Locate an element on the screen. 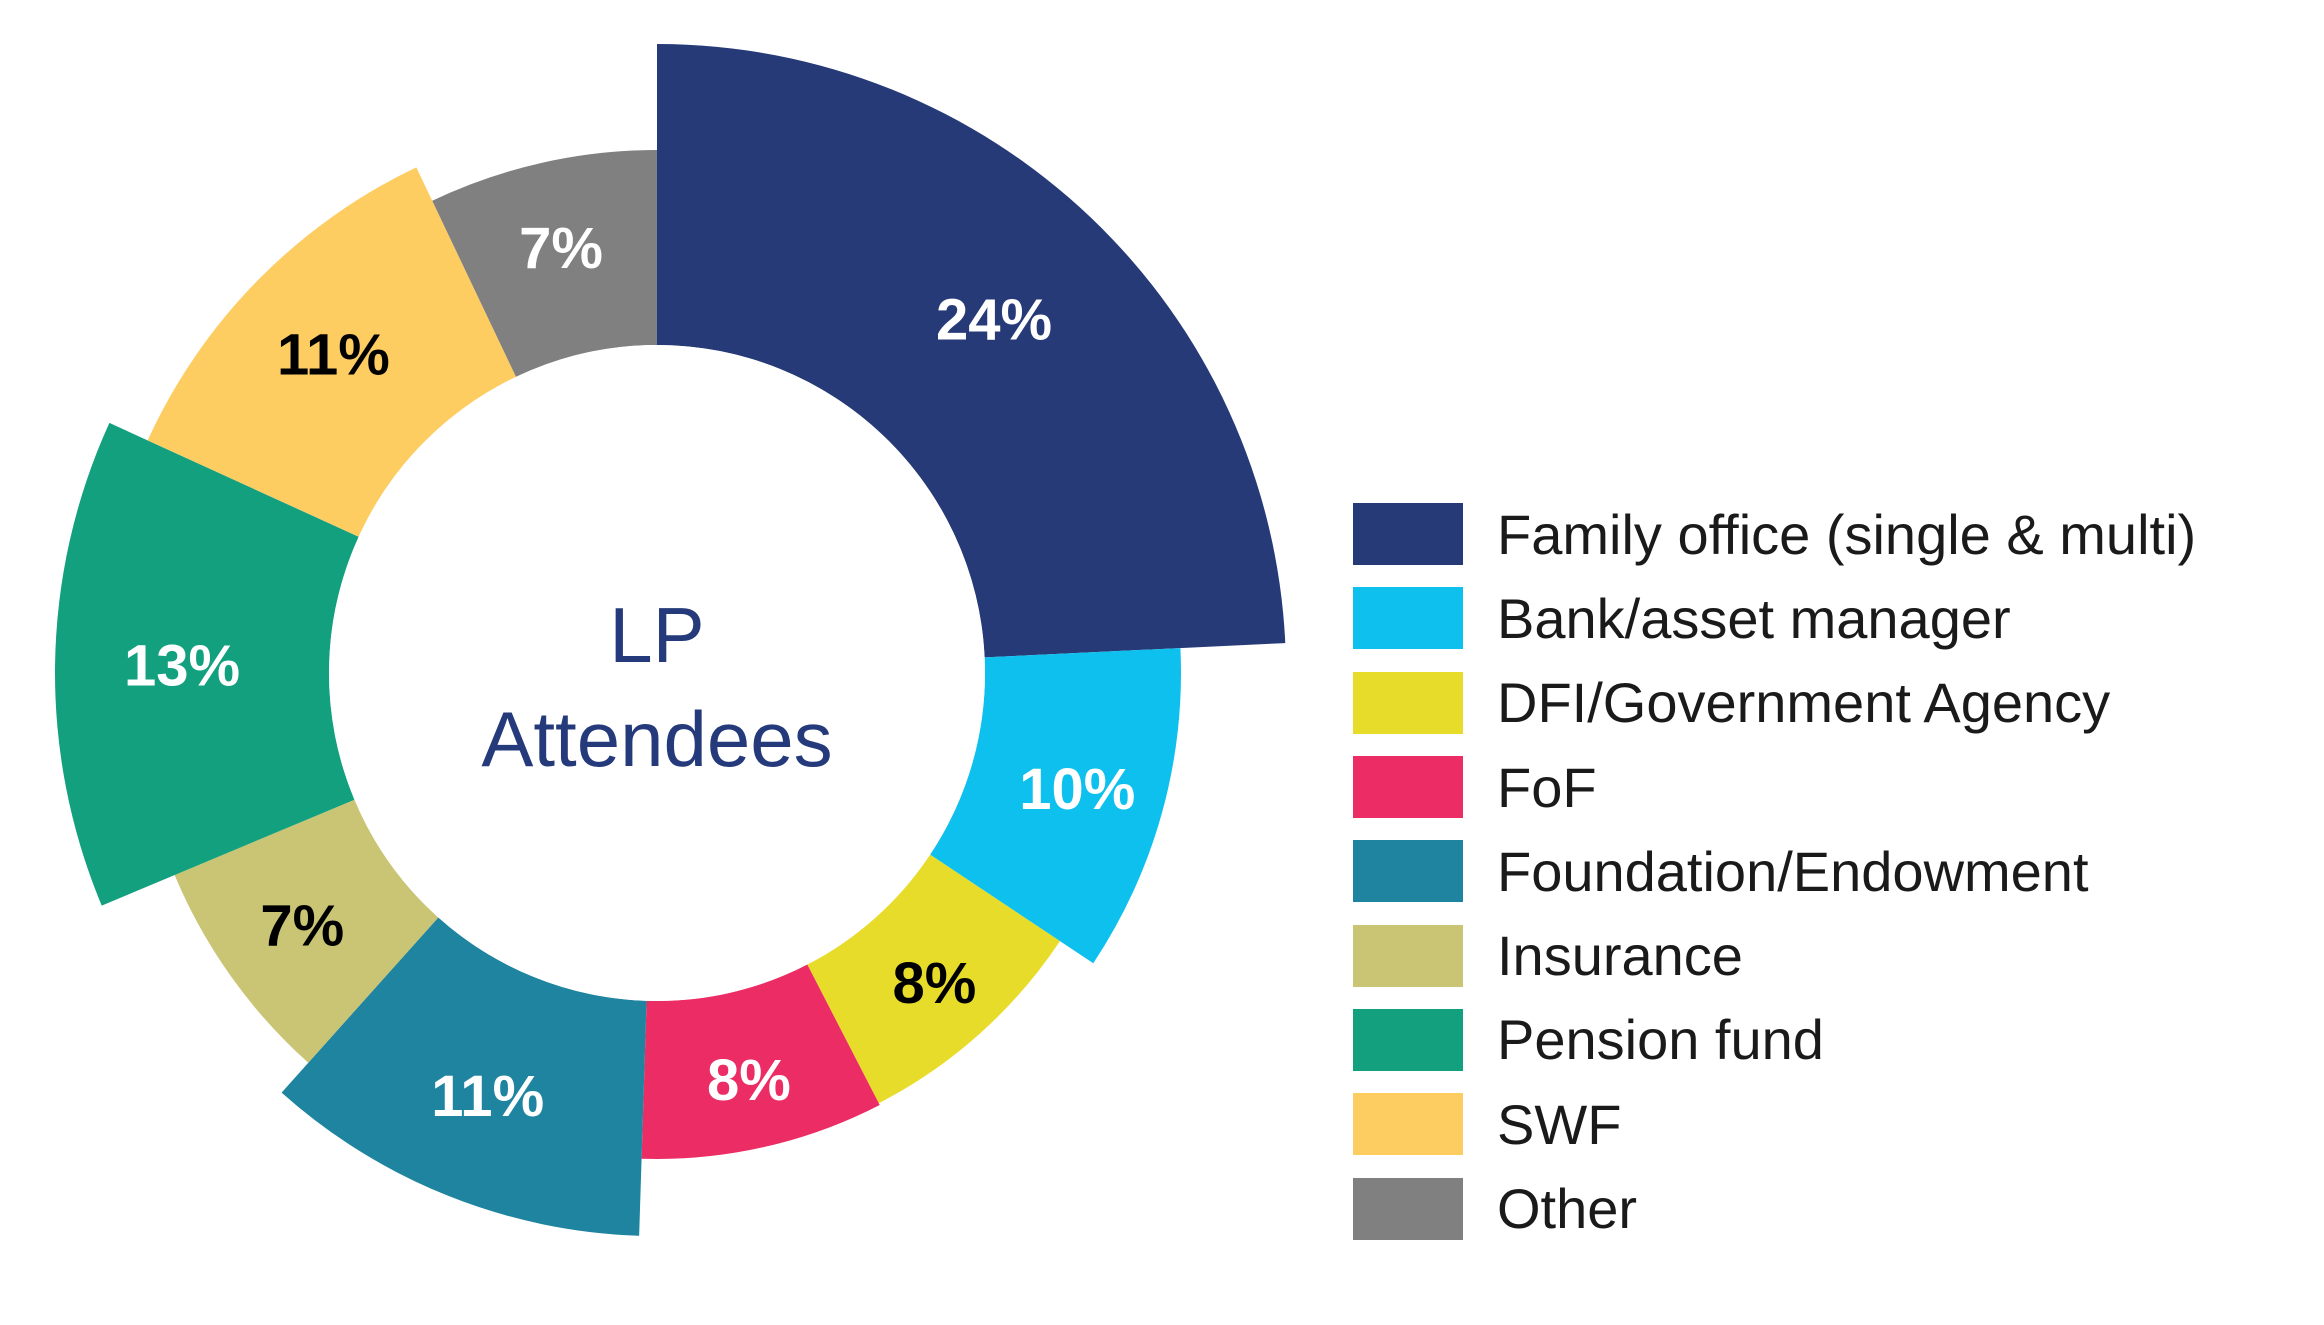 The width and height of the screenshot is (2324, 1325). slice-fof is located at coordinates (760, 1061).